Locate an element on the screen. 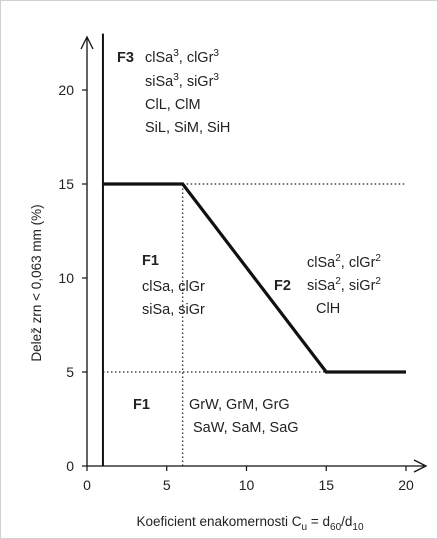 Image resolution: width=438 pixels, height=539 pixels. zone-text-line: siSa2, siGr2 is located at coordinates (344, 285).